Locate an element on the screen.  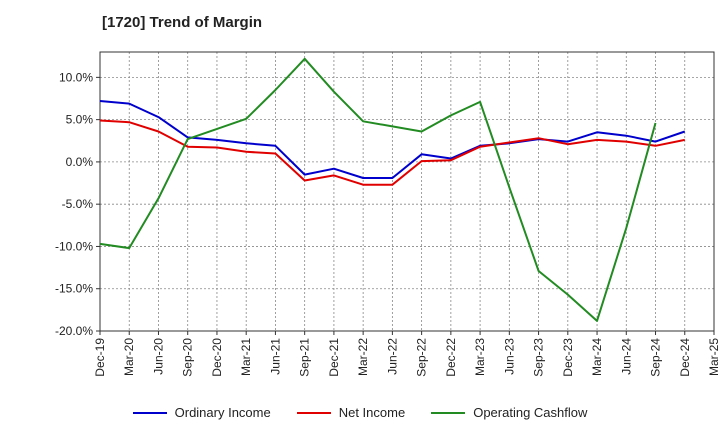
x-tick-label: Jun-21 is located at coordinates (275, 356).